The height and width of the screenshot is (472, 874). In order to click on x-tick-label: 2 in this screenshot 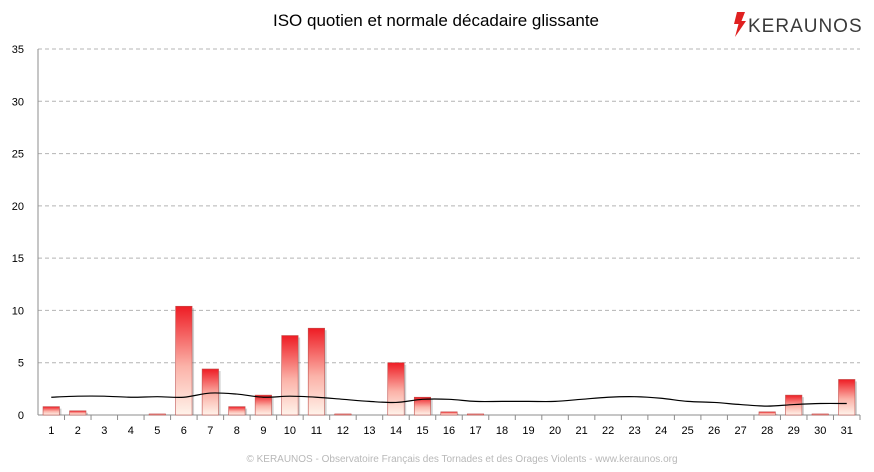, I will do `click(78, 431)`.